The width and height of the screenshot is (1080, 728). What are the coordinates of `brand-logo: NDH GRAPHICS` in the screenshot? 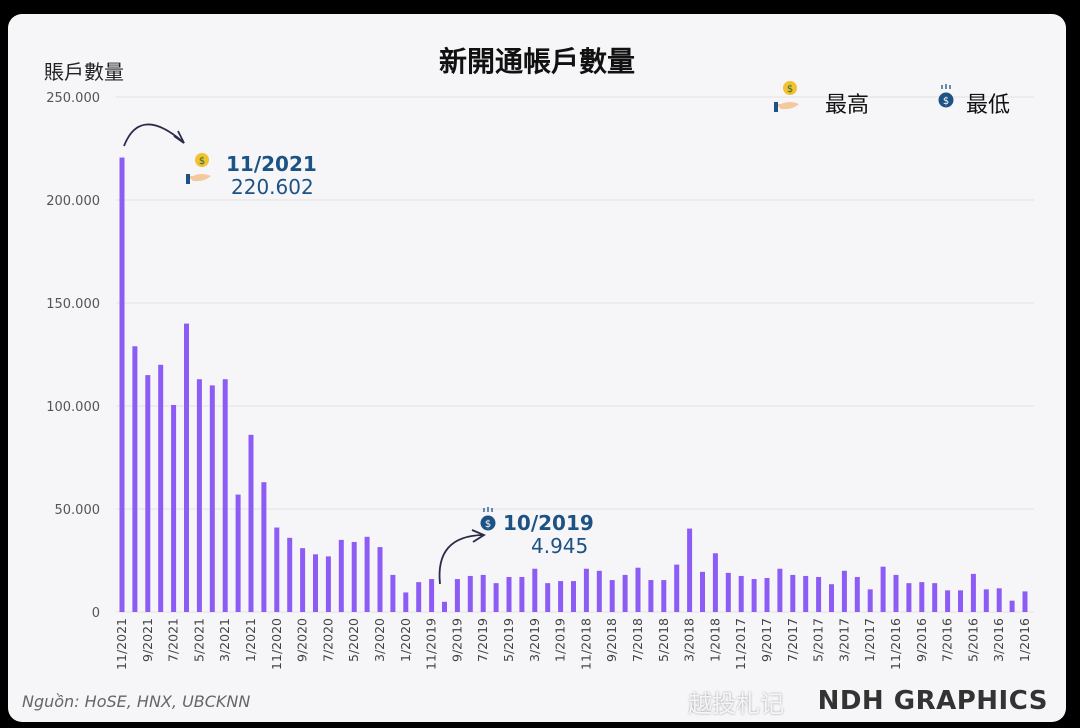 It's located at (932, 701).